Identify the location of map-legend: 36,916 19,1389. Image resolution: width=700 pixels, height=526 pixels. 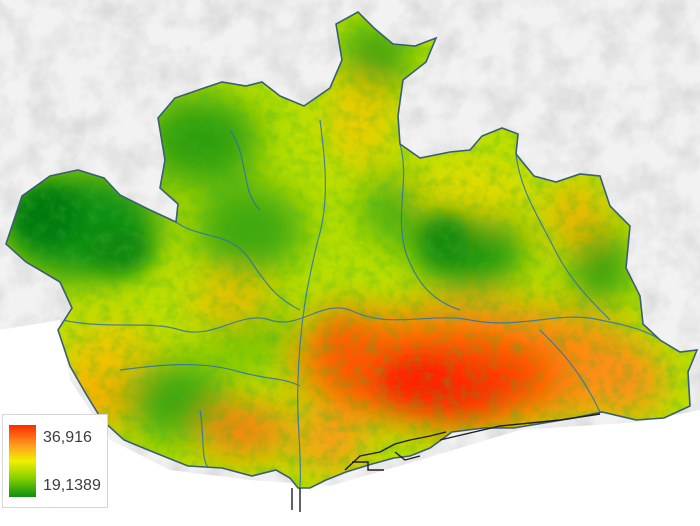
(55, 461).